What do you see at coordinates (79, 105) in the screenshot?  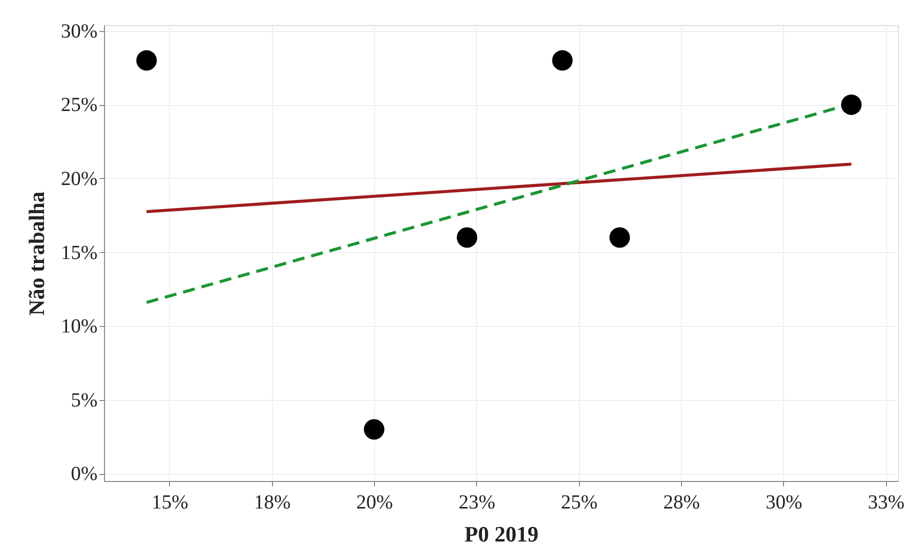 I see `y-tick-label: 25%` at bounding box center [79, 105].